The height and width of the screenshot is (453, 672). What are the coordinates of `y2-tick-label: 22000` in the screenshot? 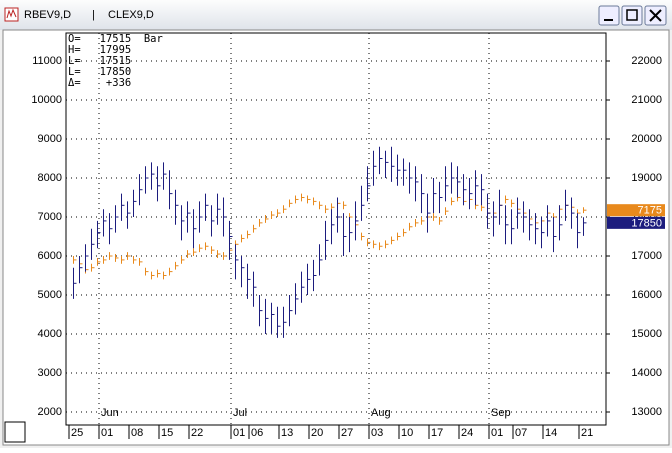 It's located at (646, 61).